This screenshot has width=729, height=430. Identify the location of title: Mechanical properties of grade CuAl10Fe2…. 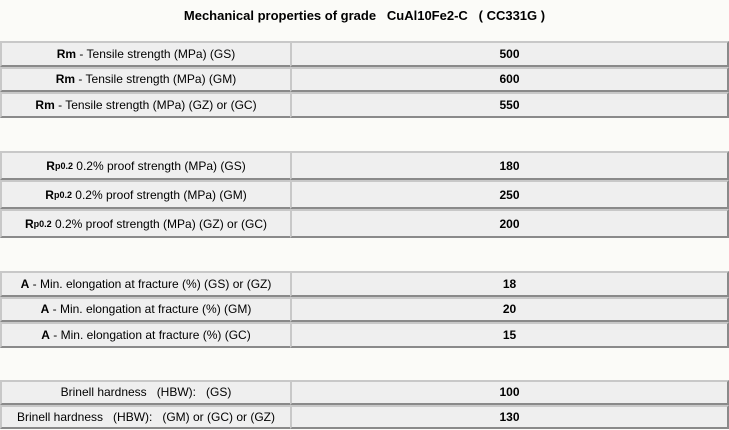
(364, 15).